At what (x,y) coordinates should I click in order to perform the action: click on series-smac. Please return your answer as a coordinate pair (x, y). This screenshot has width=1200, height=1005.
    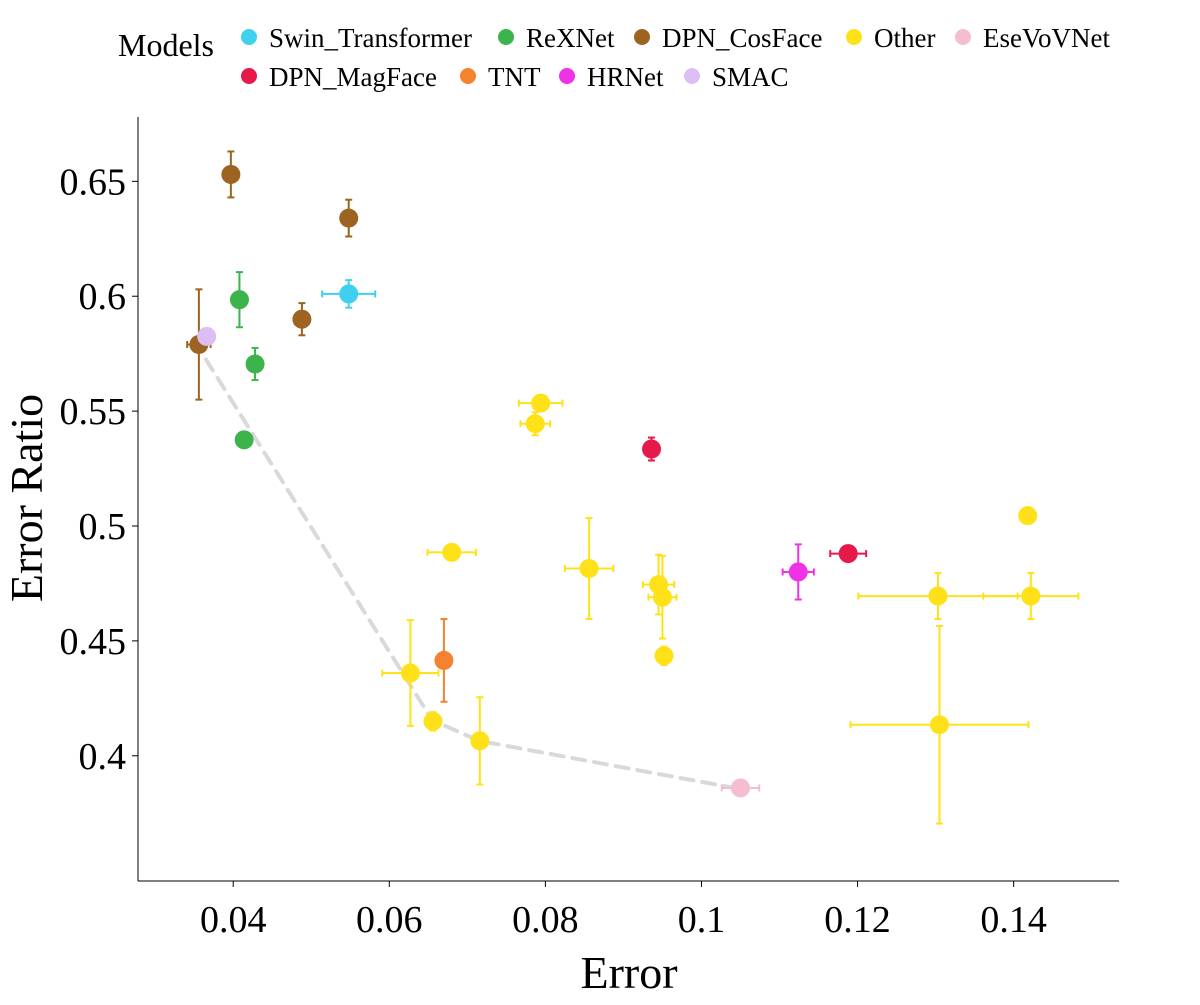
    Looking at the image, I should click on (207, 336).